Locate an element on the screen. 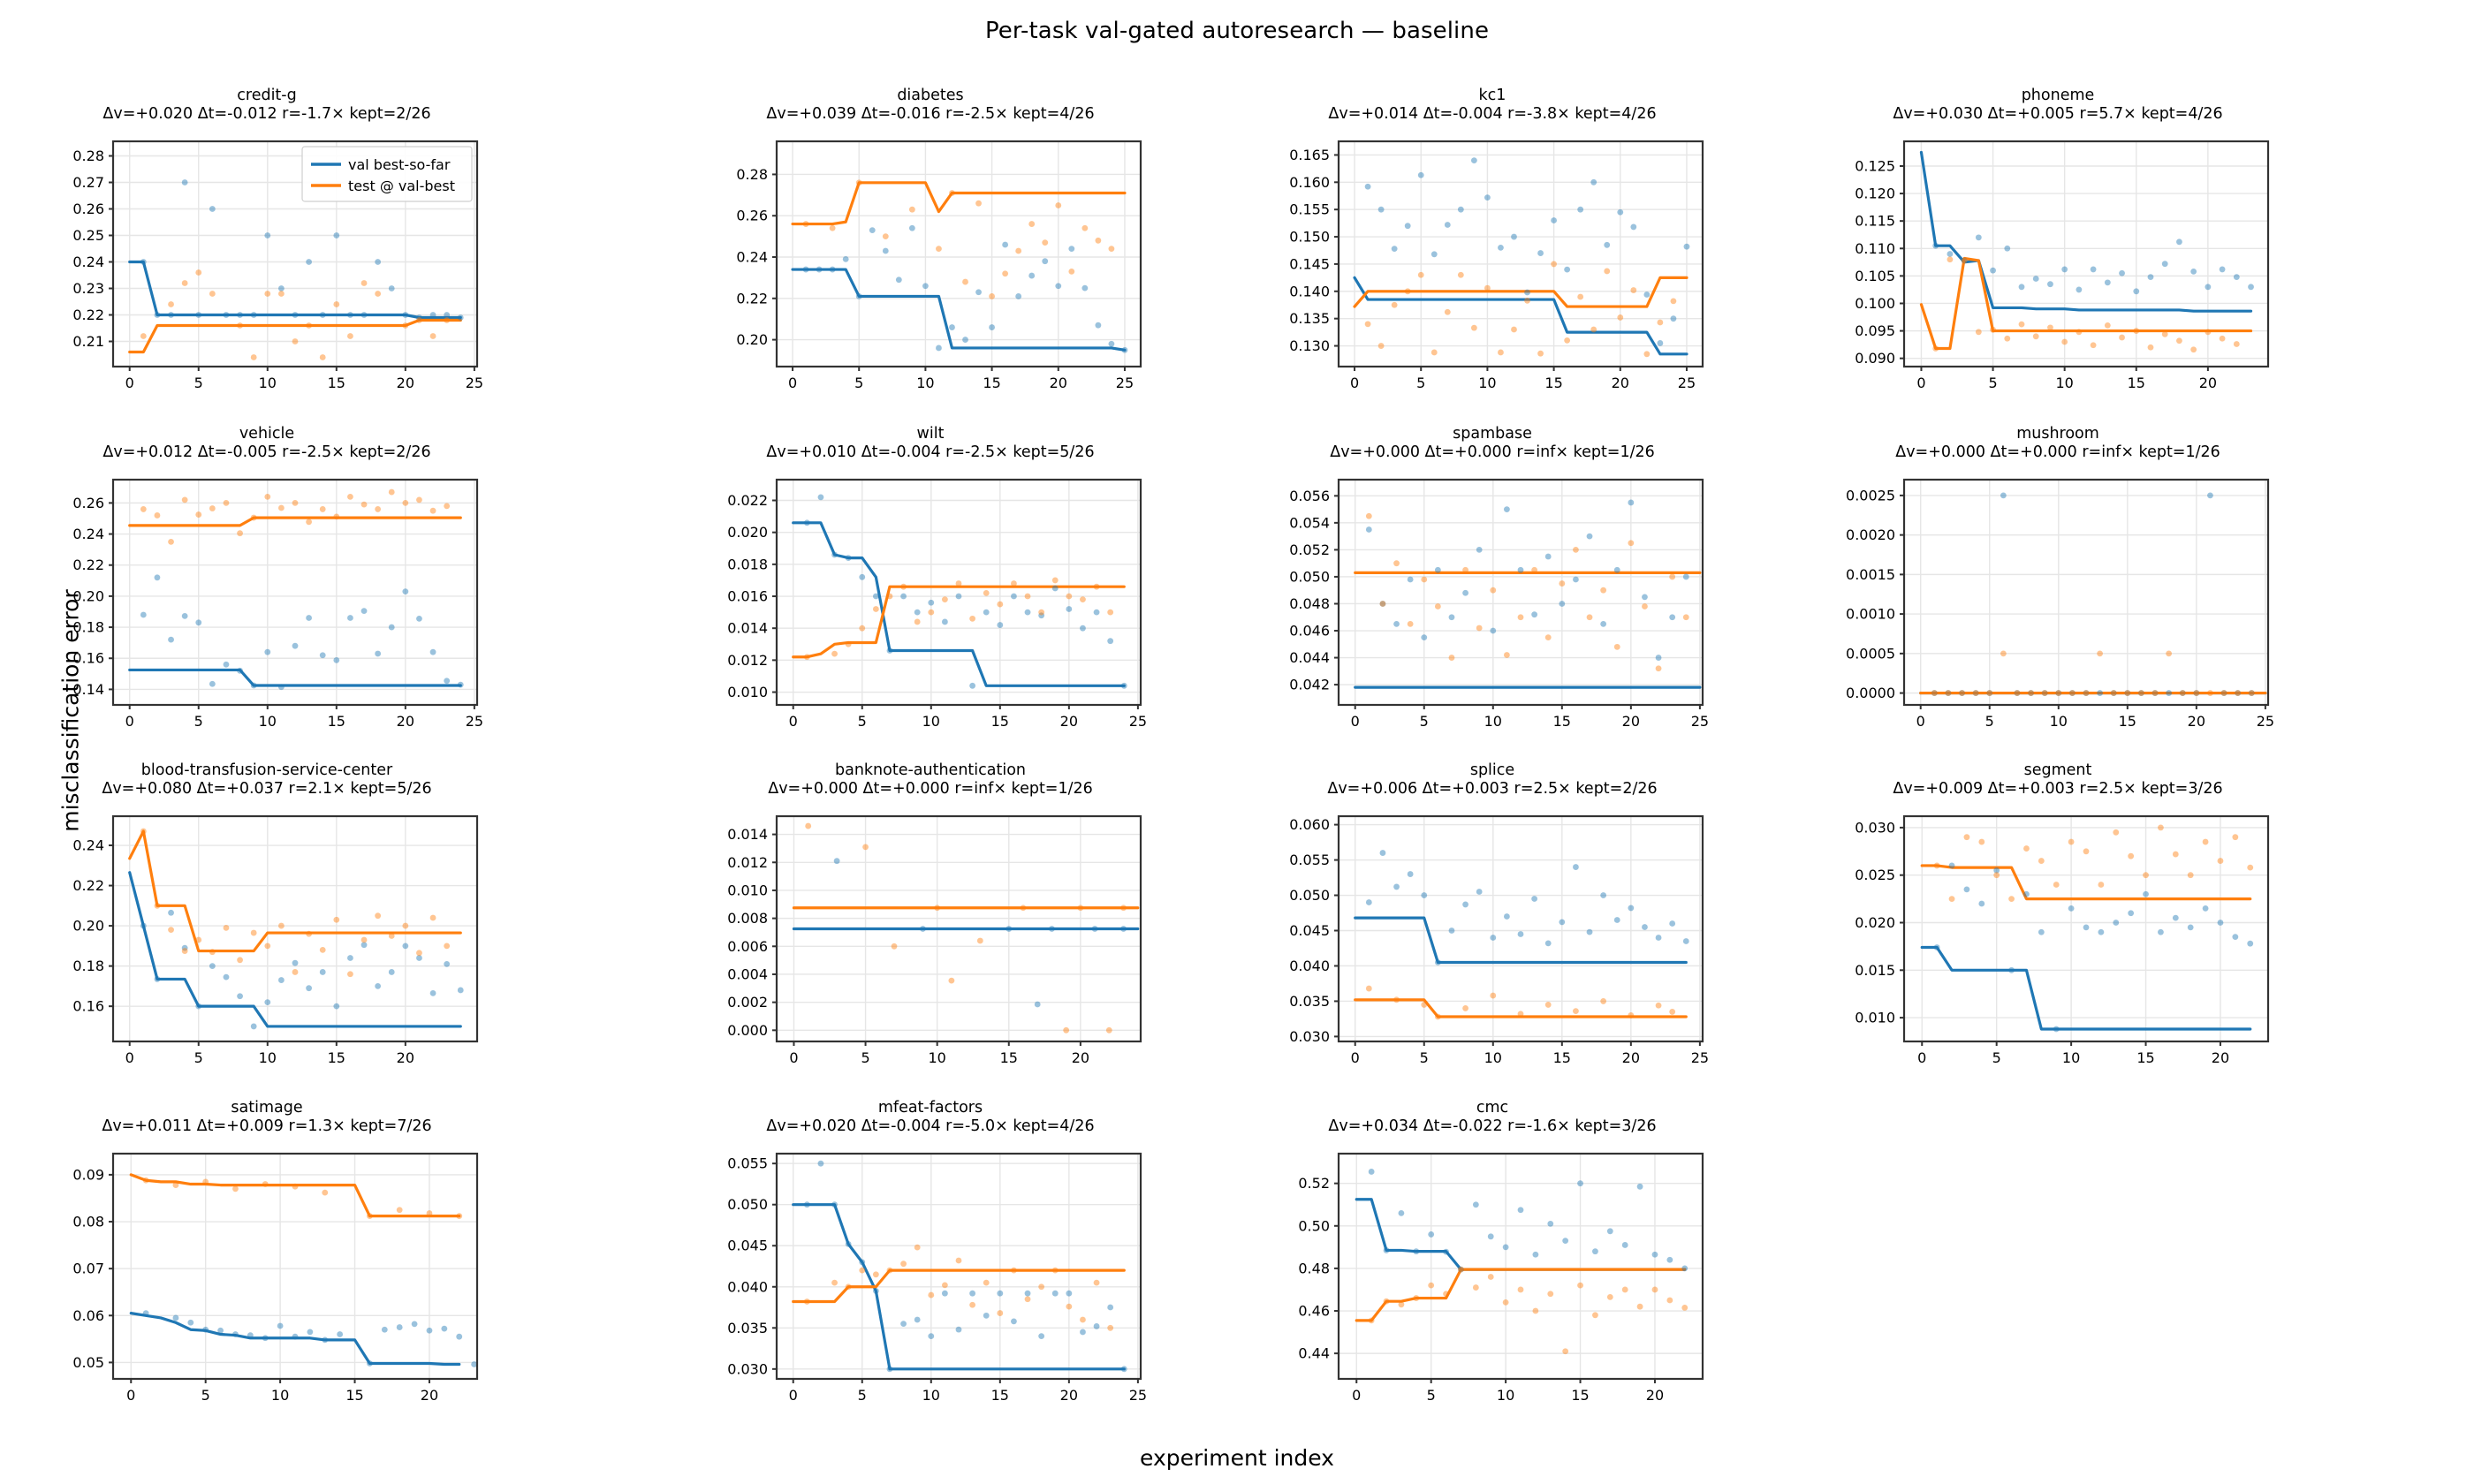 The width and height of the screenshot is (2474, 1484). axis-ticks: 0 5 10 15 20 25 0.030 0.035 0.040 0.045 0.050 0.055 is located at coordinates (937, 1279).